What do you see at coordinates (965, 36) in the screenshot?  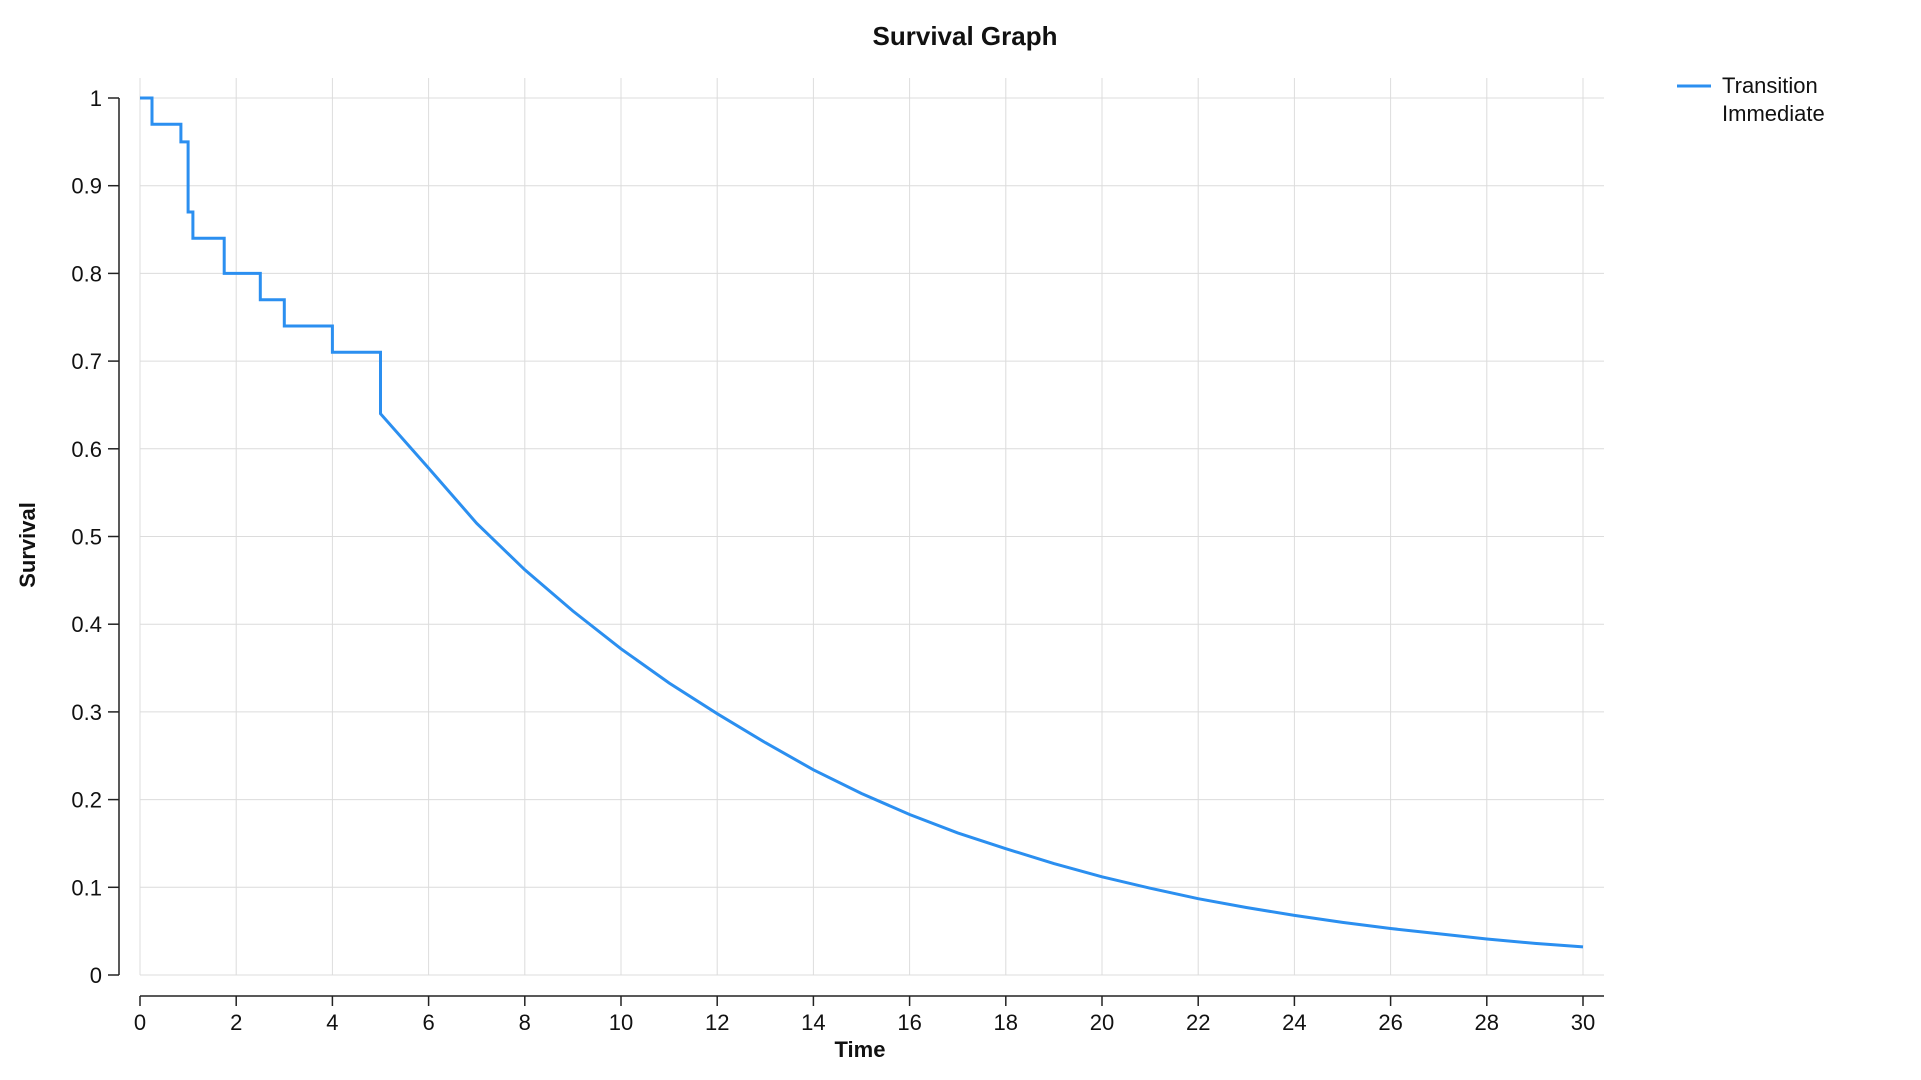 I see `chart-title: Survival Graph` at bounding box center [965, 36].